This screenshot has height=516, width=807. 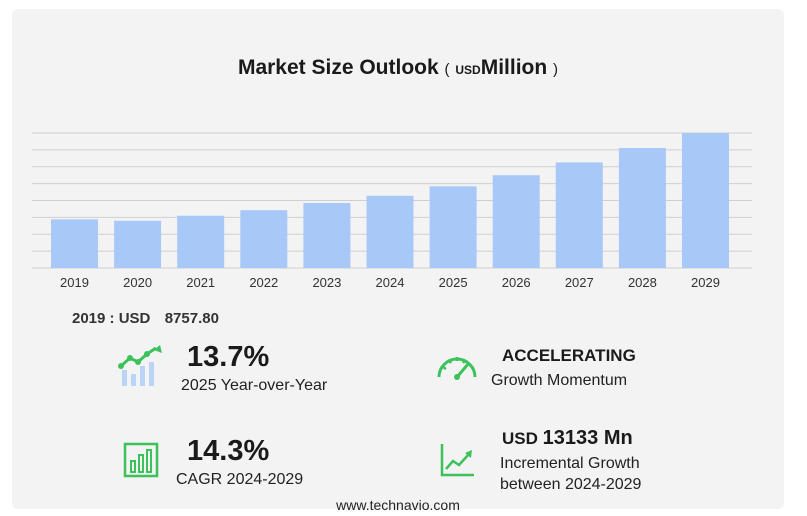 What do you see at coordinates (201, 241) in the screenshot?
I see `bar-2021` at bounding box center [201, 241].